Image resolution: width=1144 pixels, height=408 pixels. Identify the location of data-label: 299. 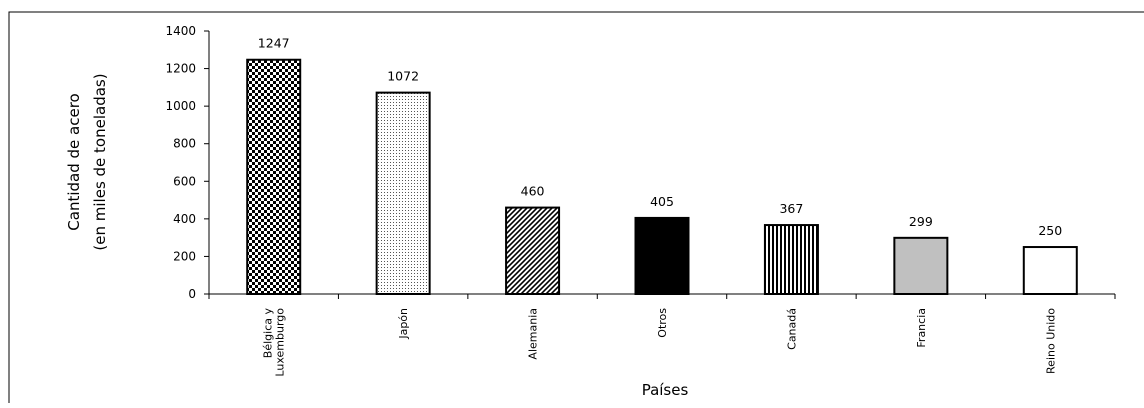
(921, 221).